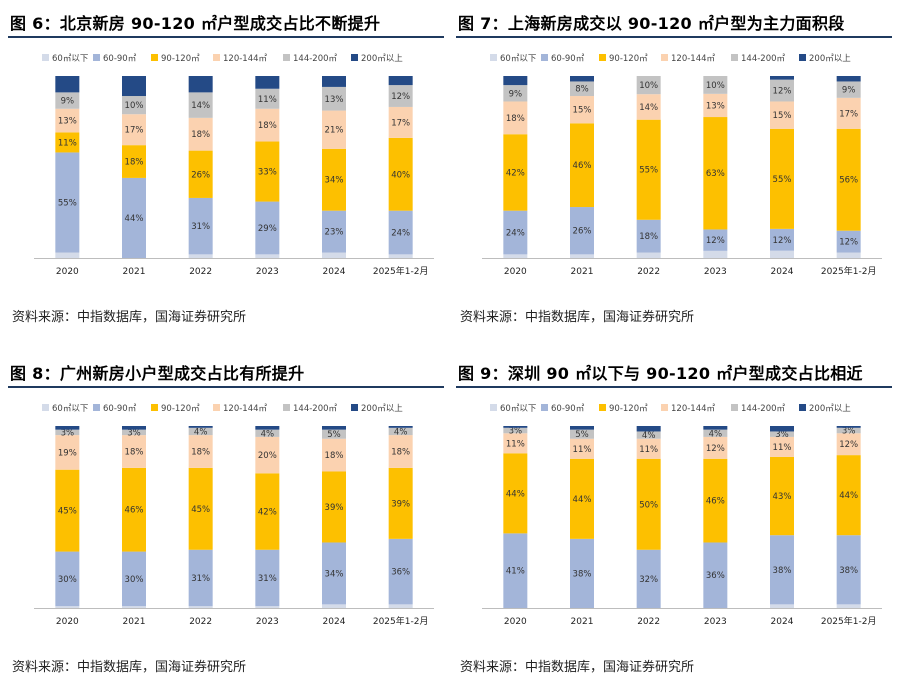 The width and height of the screenshot is (897, 690). I want to click on chart-title: 图 6：北京新房 90-120 ㎡户型成交占比不断提升, so click(195, 23).